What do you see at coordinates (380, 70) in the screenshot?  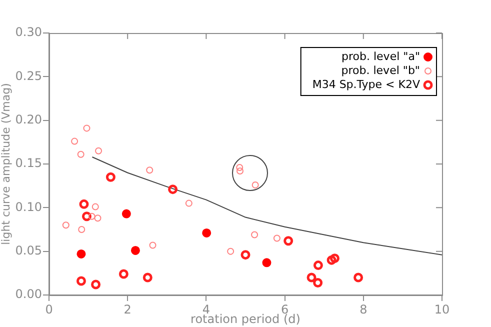 I see `legend-label: prob. level "b"` at bounding box center [380, 70].